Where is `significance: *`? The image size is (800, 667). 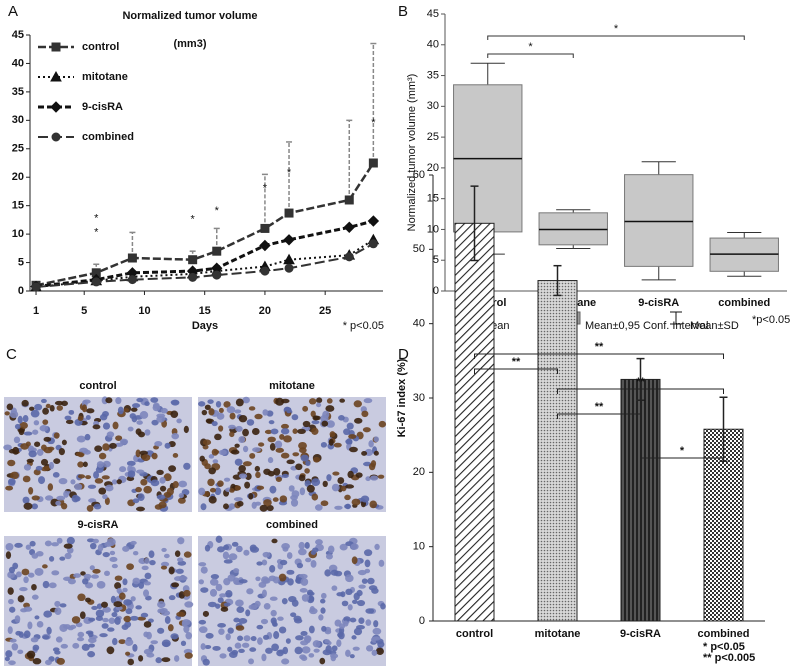
significance: * is located at coordinates (217, 211).